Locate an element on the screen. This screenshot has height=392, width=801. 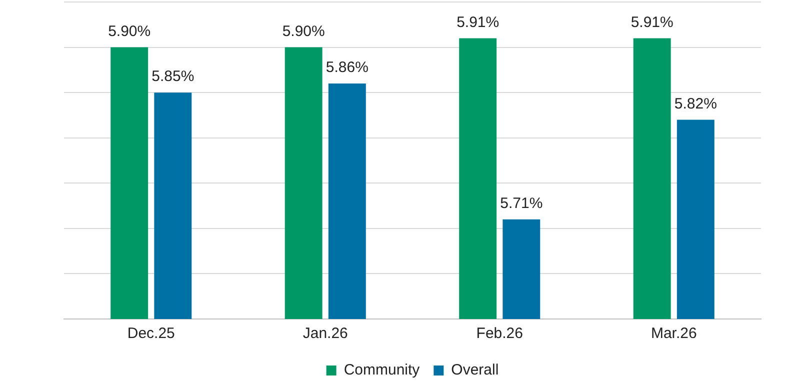
data-label: 5.71% is located at coordinates (521, 203).